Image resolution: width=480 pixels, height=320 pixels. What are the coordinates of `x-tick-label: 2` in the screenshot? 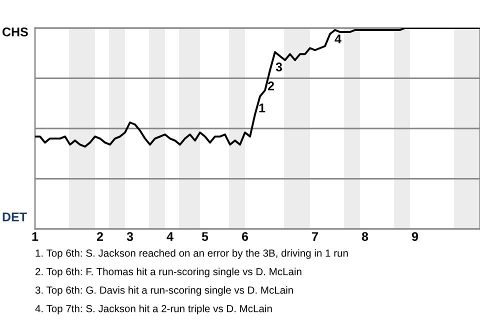 It's located at (99, 236).